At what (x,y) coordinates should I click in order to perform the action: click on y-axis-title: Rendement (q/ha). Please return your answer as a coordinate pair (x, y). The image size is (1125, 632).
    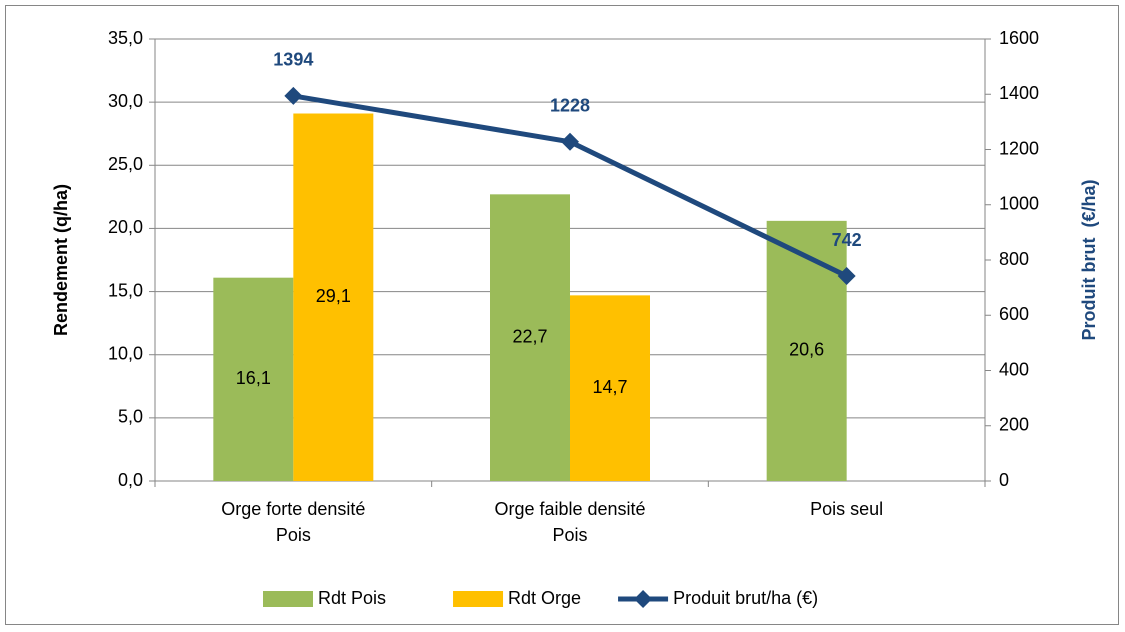
    Looking at the image, I should click on (61, 260).